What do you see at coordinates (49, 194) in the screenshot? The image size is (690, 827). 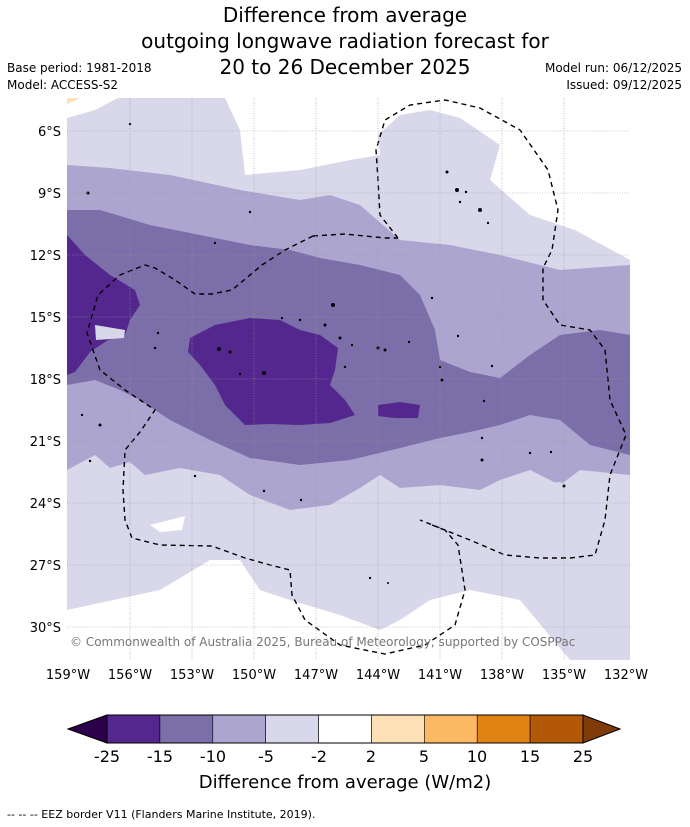 I see `lat-label: 9°S` at bounding box center [49, 194].